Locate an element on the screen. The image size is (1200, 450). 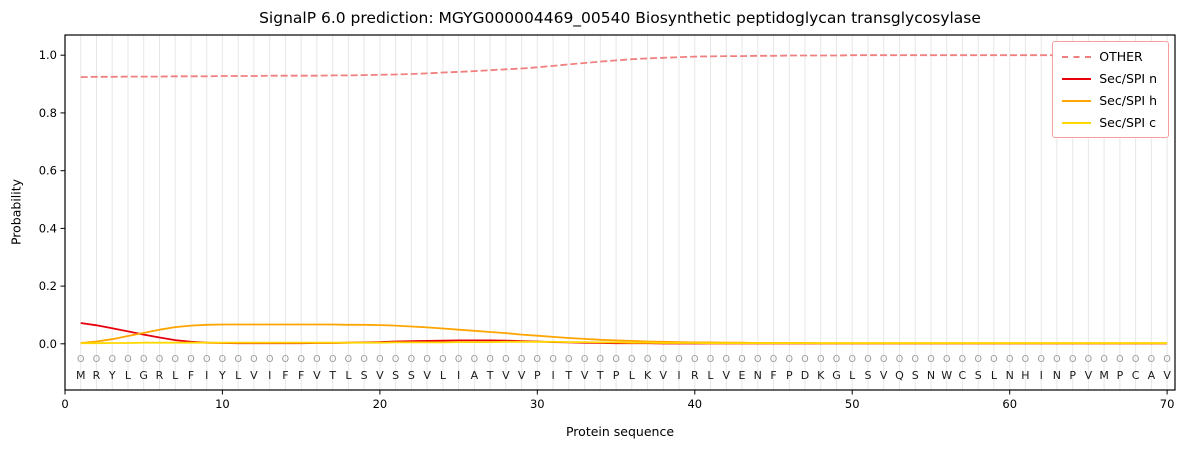
residue-letter: E is located at coordinates (742, 375).